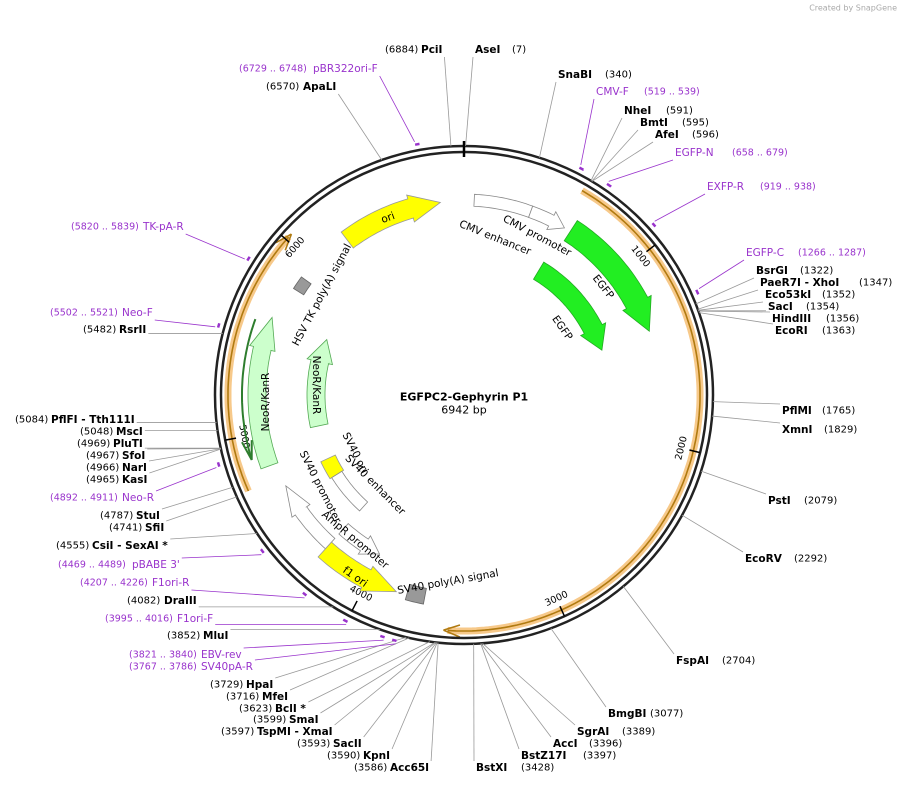 This screenshot has height=785, width=905. I want to click on enzyme-position: (4787), so click(116, 516).